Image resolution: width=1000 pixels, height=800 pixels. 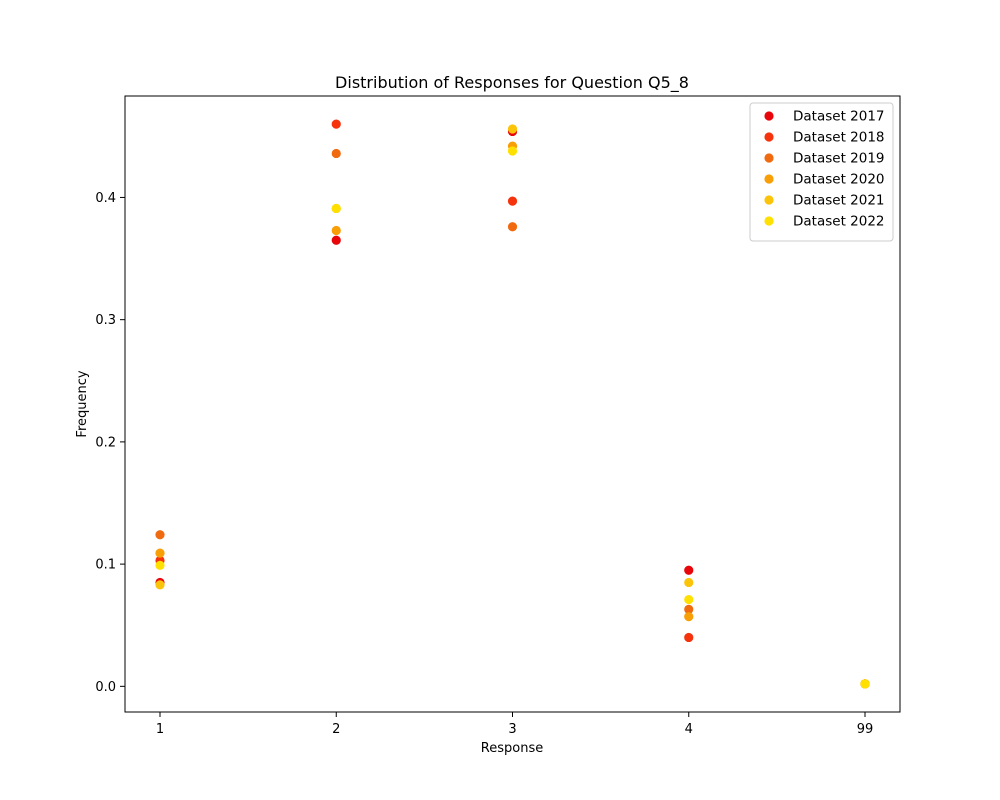 I want to click on y-axis-label: Frequency, so click(x=82, y=403).